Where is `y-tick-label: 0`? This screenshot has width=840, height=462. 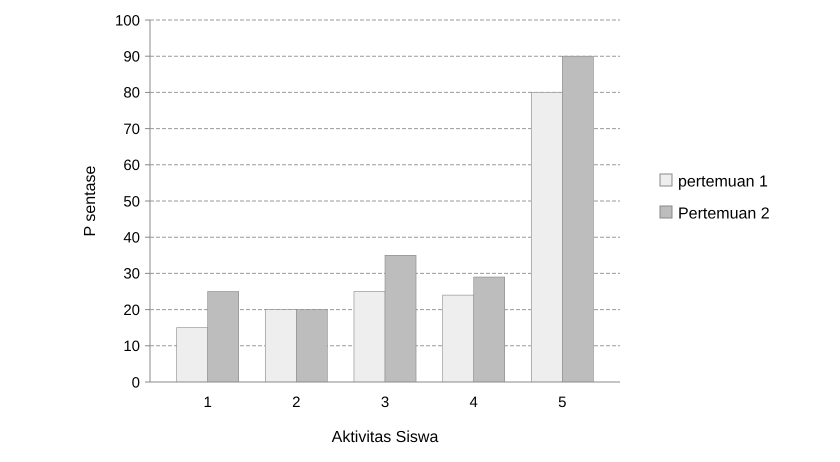
y-tick-label: 0 is located at coordinates (136, 383).